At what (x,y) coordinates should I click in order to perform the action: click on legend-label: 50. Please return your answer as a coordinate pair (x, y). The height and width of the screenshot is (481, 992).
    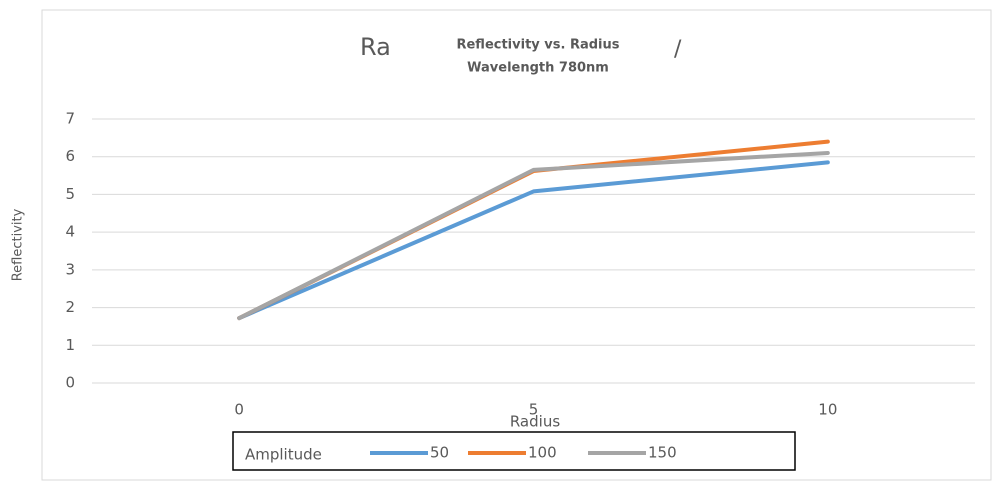
    Looking at the image, I should click on (439, 453).